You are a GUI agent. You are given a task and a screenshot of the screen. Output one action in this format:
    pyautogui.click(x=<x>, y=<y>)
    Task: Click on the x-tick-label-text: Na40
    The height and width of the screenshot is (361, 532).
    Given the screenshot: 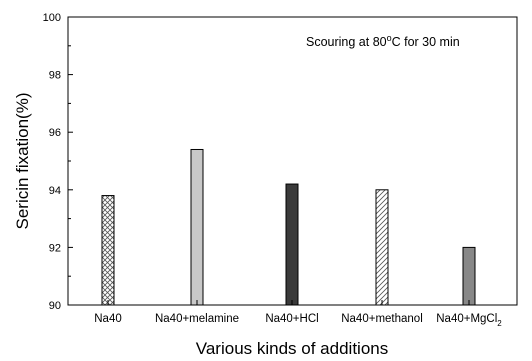 What is the action you would take?
    pyautogui.click(x=108, y=319)
    